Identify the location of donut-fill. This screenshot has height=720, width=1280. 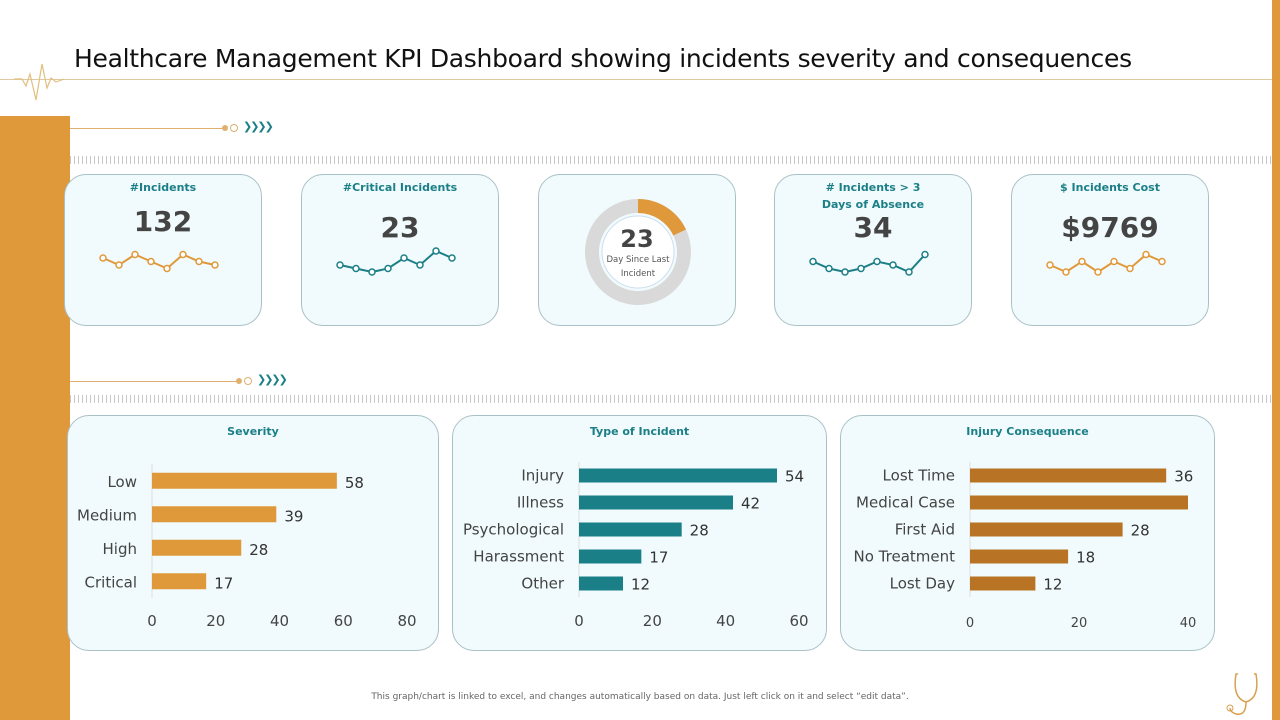
(638, 252).